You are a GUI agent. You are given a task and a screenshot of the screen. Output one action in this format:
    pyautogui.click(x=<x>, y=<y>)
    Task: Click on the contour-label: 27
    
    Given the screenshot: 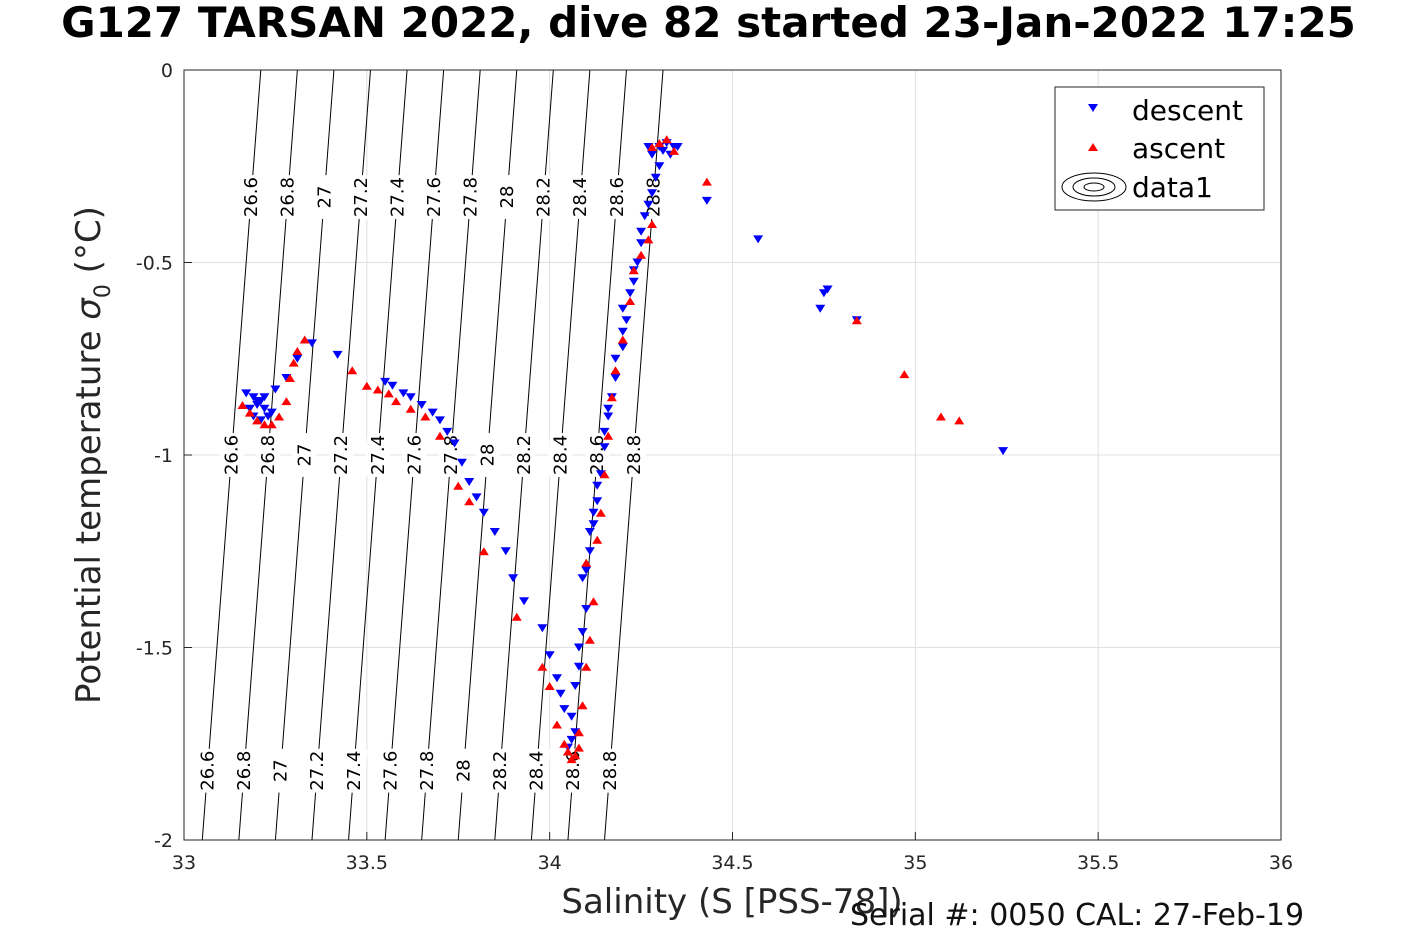 What is the action you would take?
    pyautogui.click(x=324, y=197)
    